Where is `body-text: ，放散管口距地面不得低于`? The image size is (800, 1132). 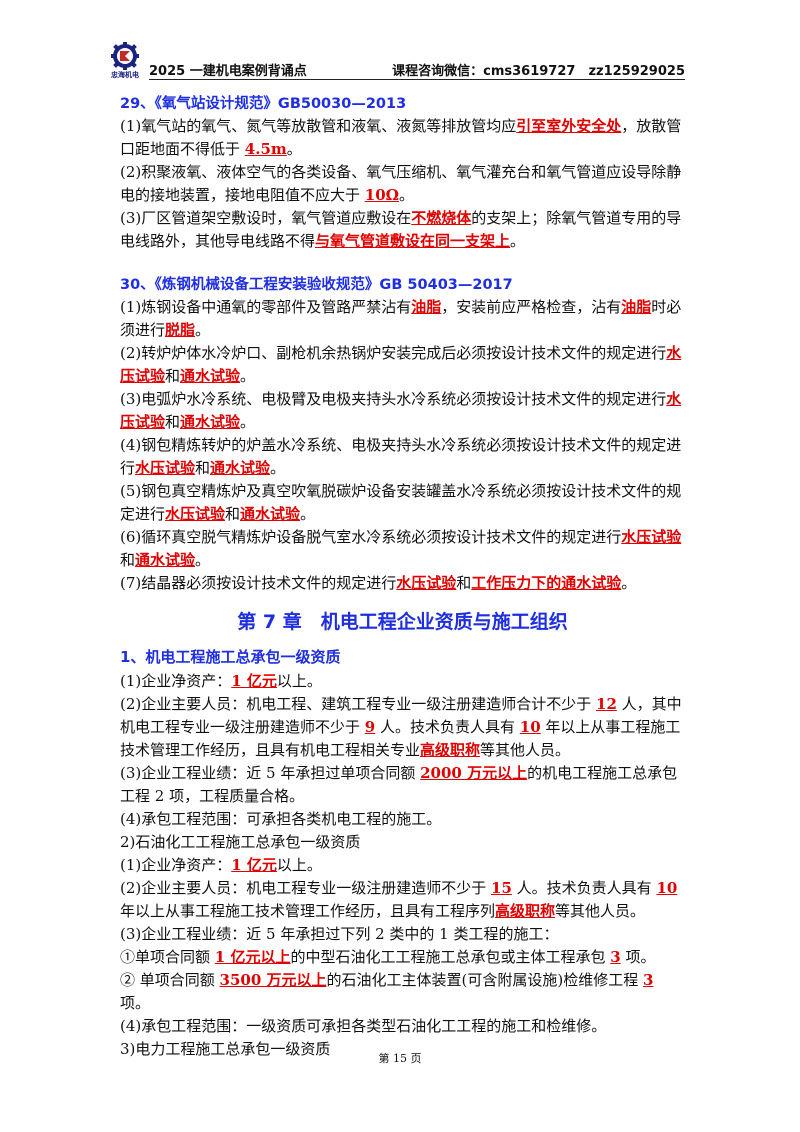
body-text: ，放散管口距地面不得低于 is located at coordinates (401, 137).